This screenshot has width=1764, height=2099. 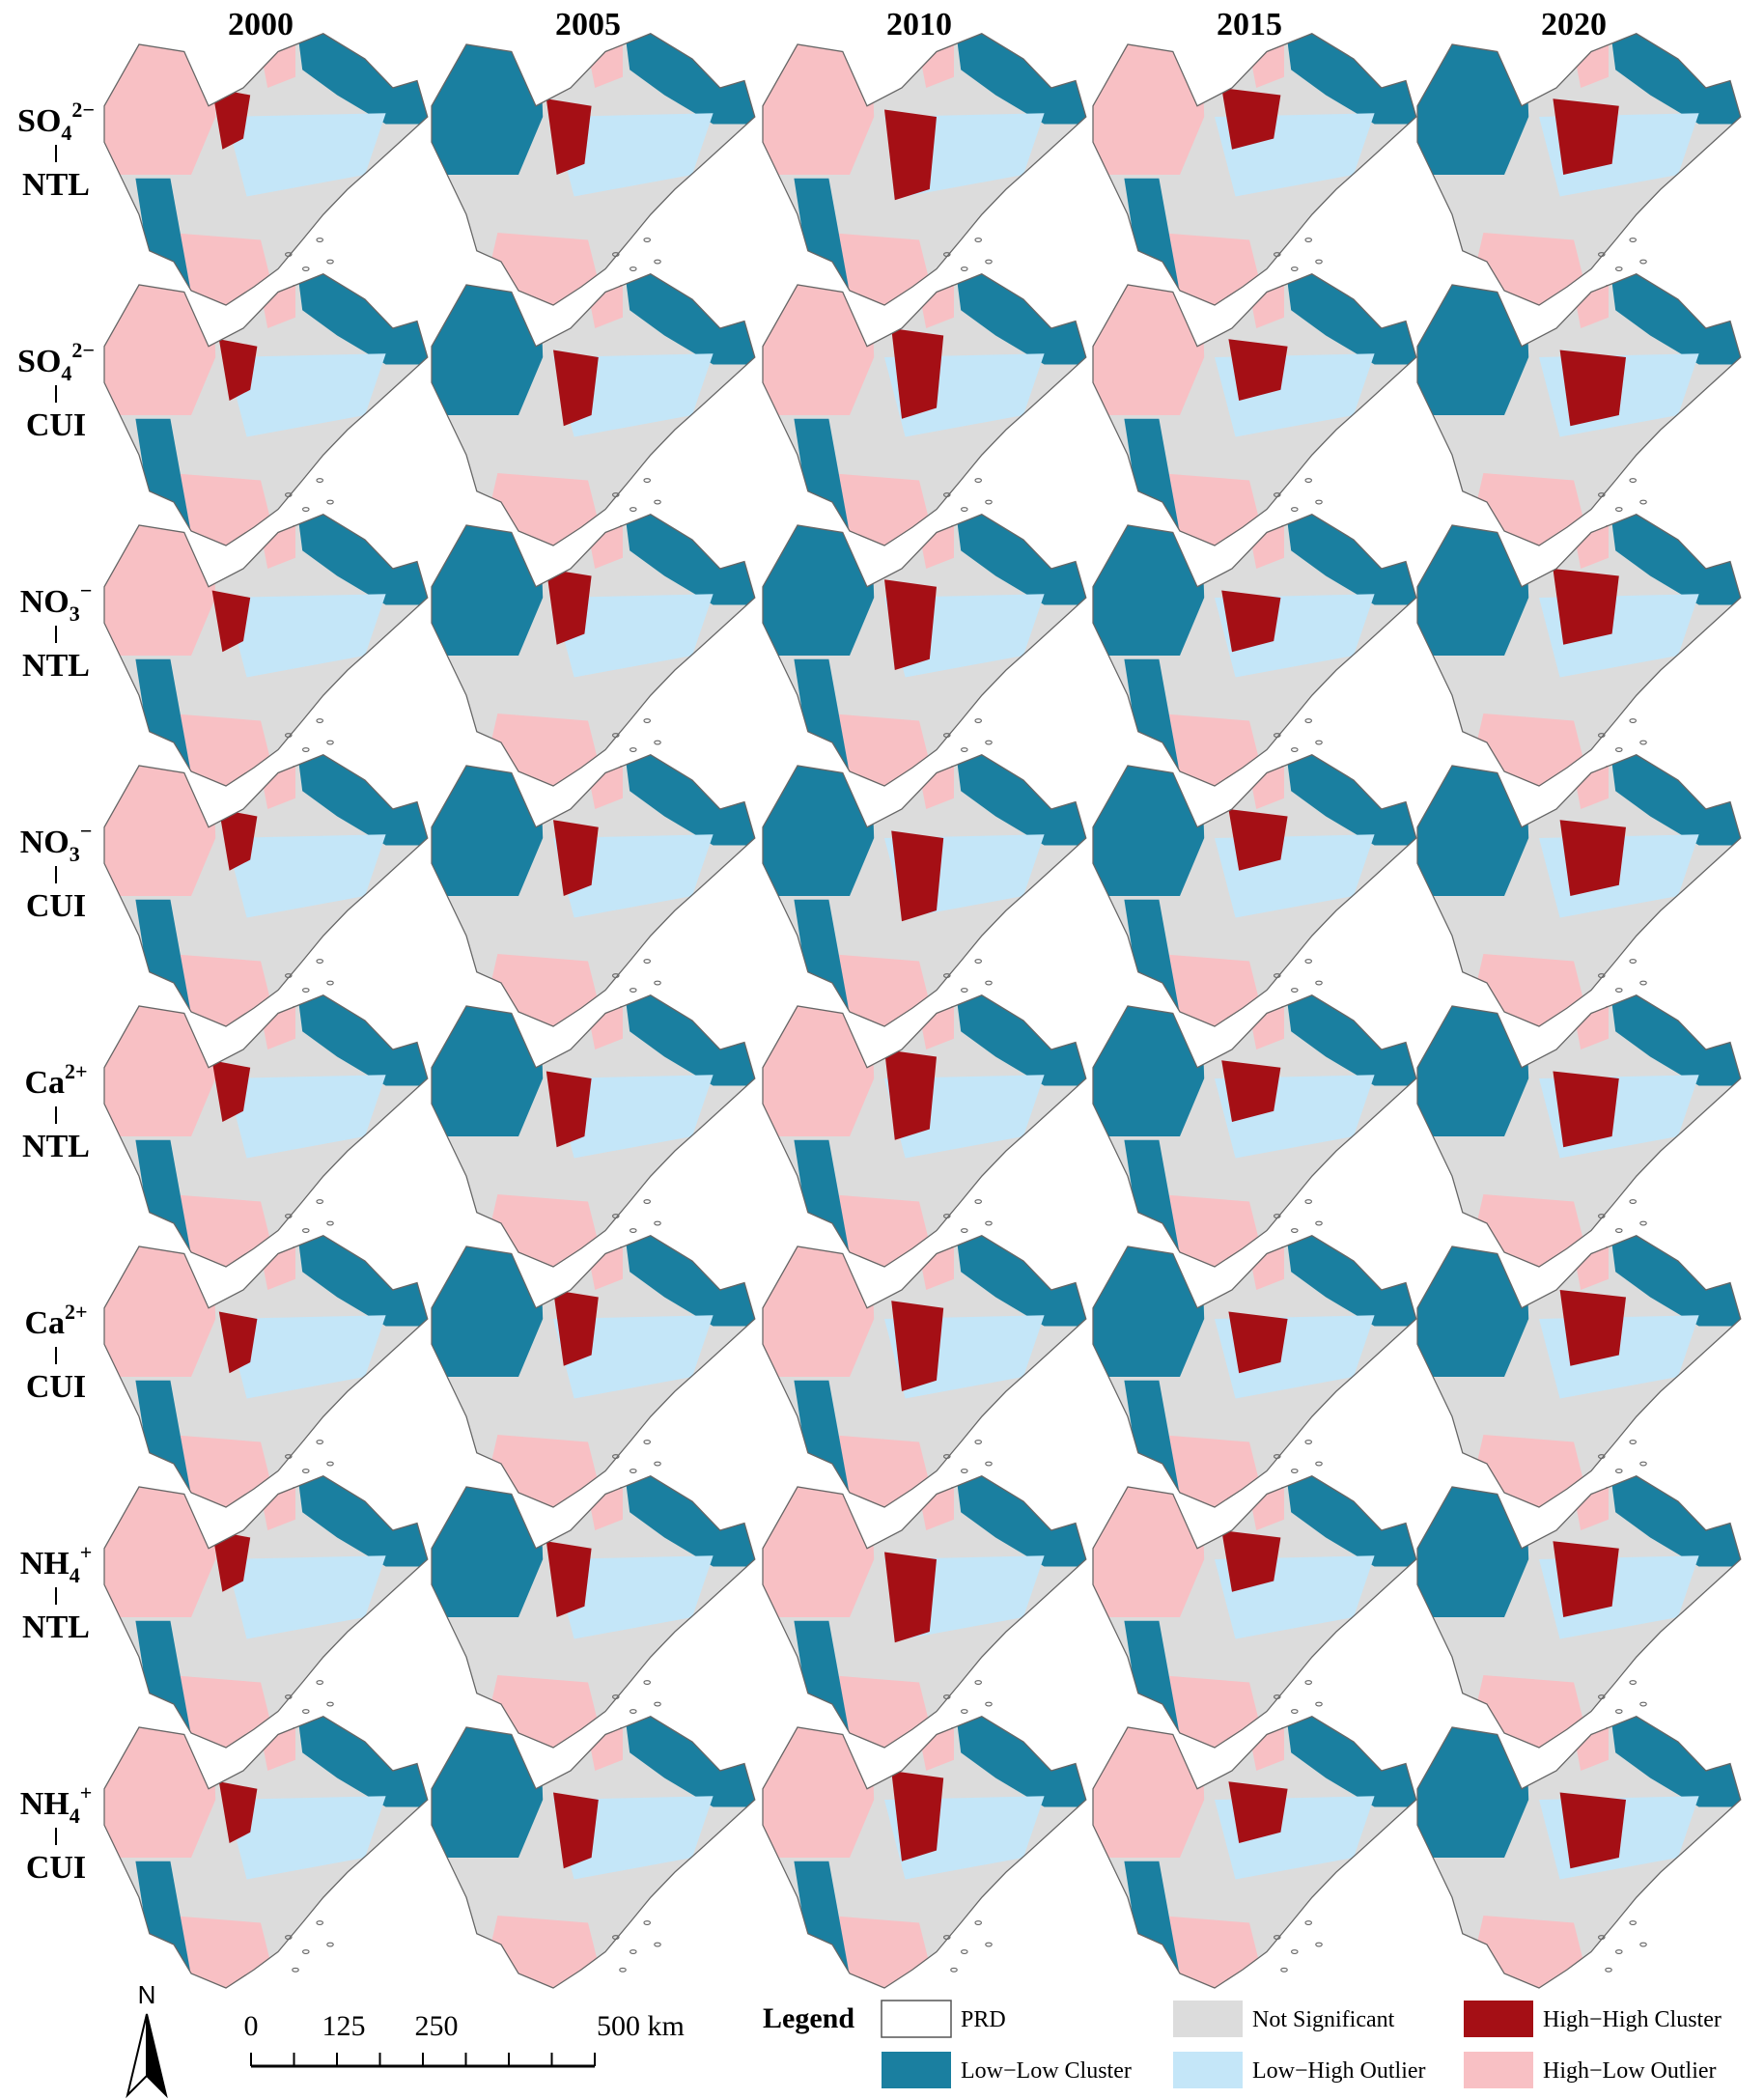 What do you see at coordinates (56, 906) in the screenshot?
I see `index-label: CUI` at bounding box center [56, 906].